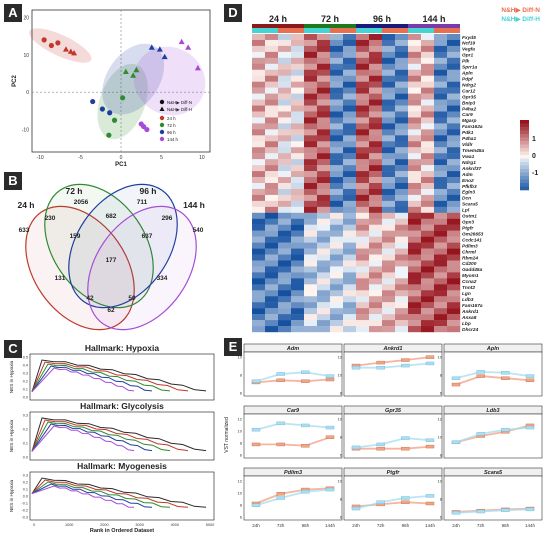 The height and width of the screenshot is (536, 550). I want to click on dotplot-trend-line, so click(293, 426).